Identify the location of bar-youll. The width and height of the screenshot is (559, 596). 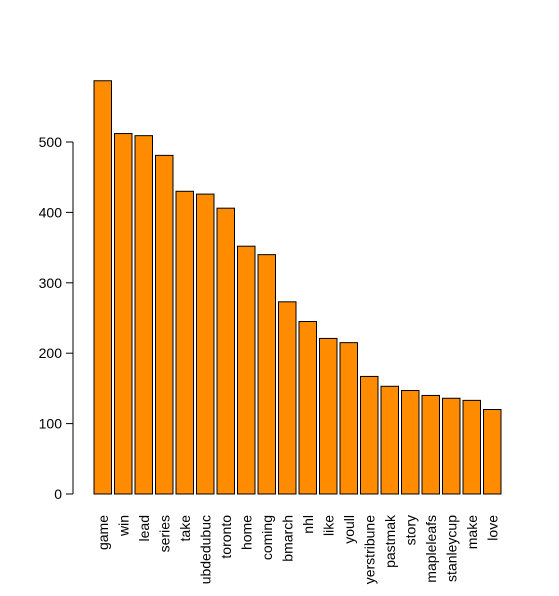
(348, 418).